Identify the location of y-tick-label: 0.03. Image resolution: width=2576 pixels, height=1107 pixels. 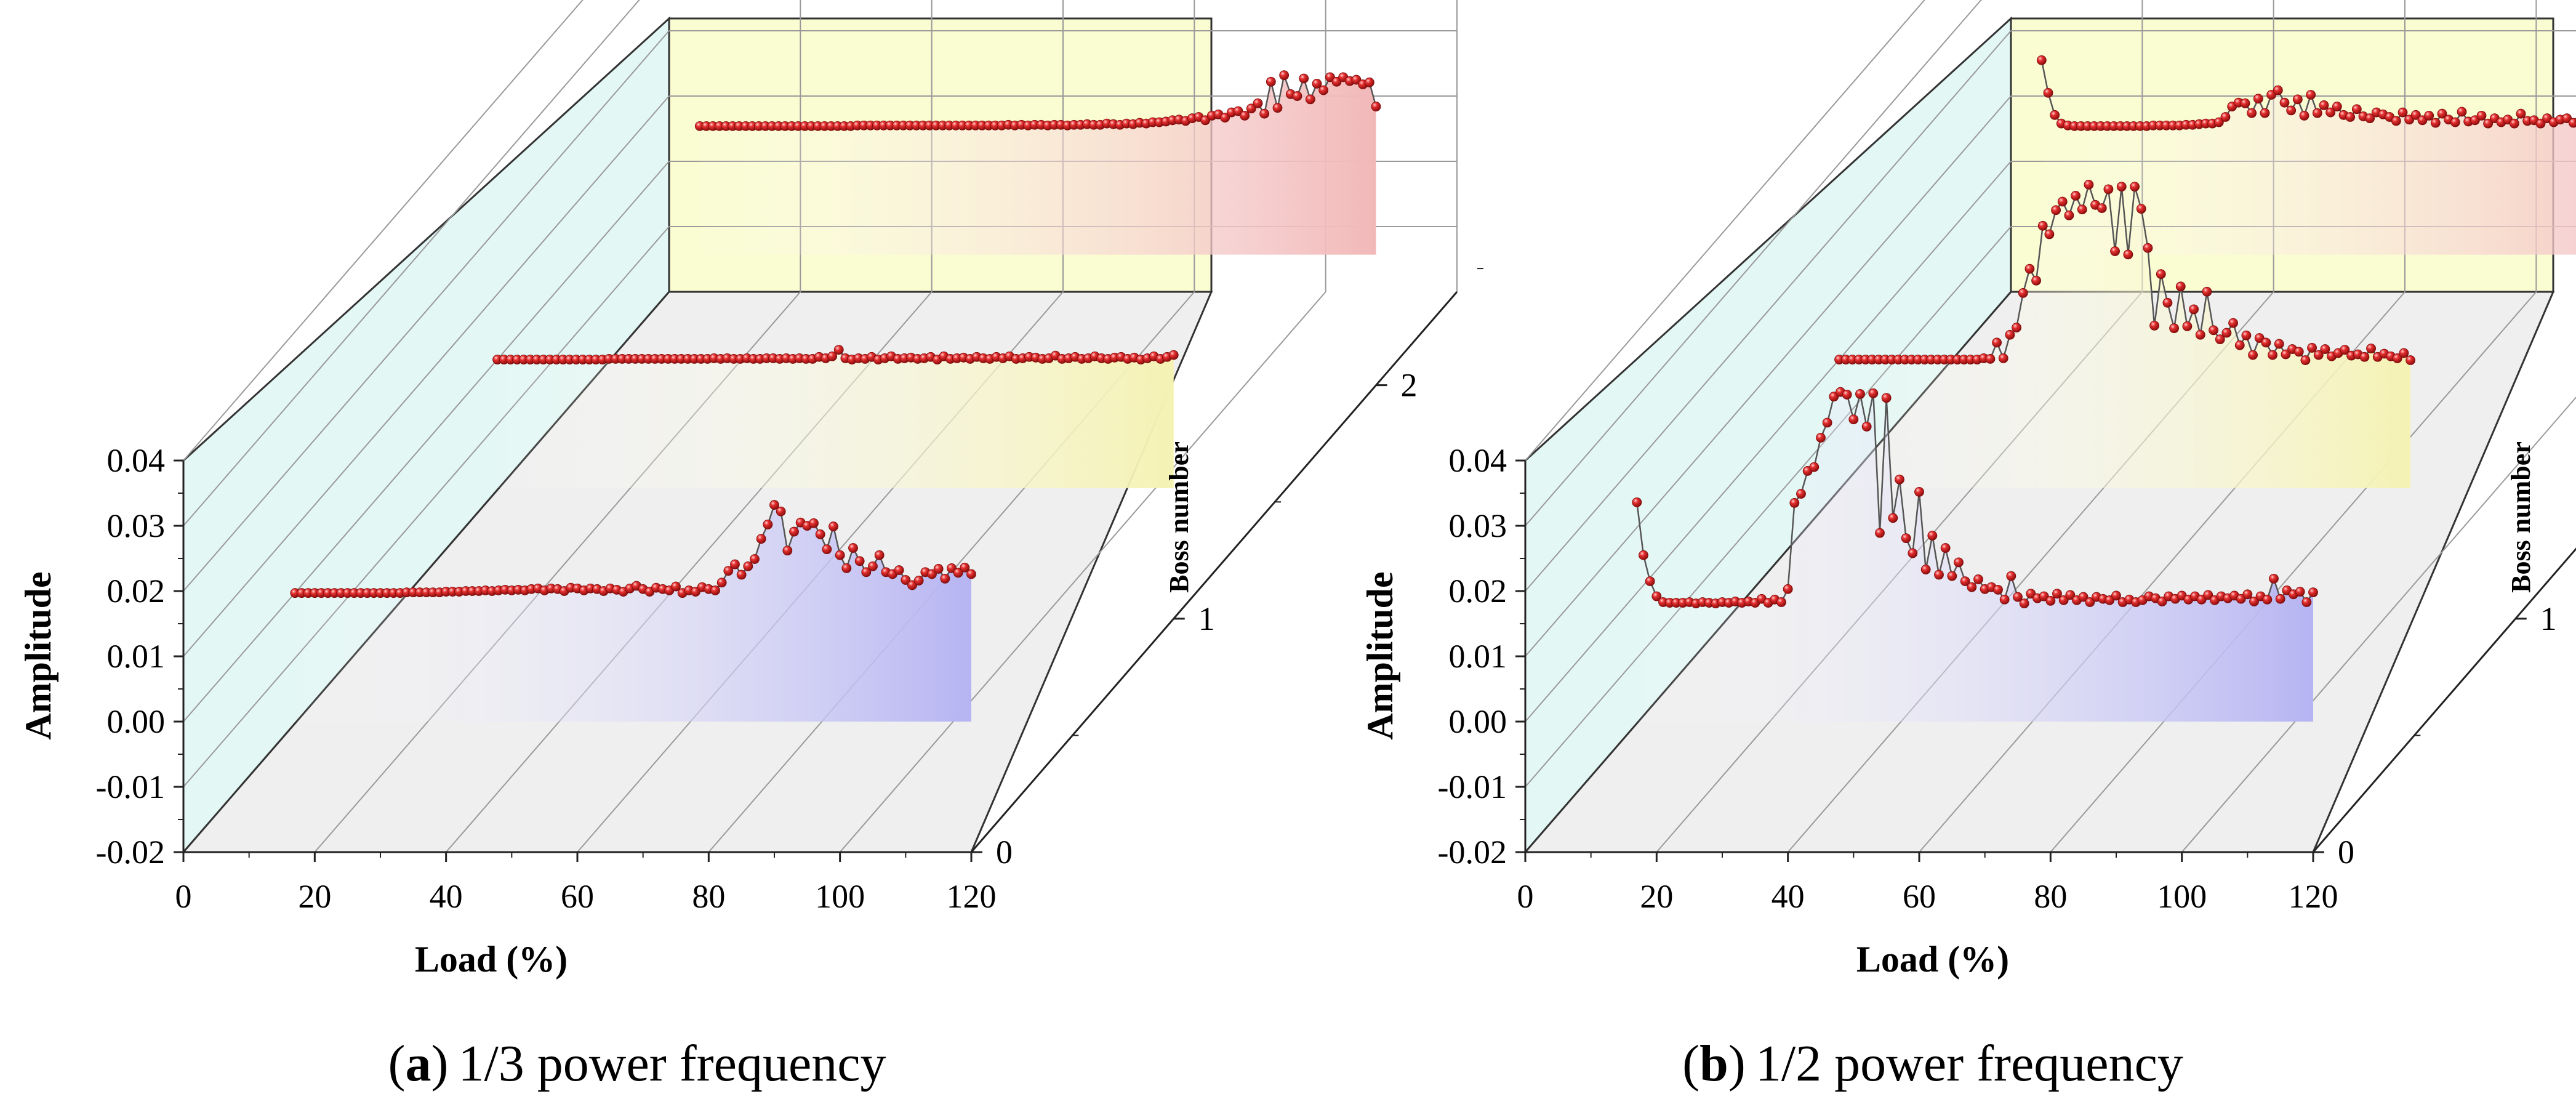
(136, 525).